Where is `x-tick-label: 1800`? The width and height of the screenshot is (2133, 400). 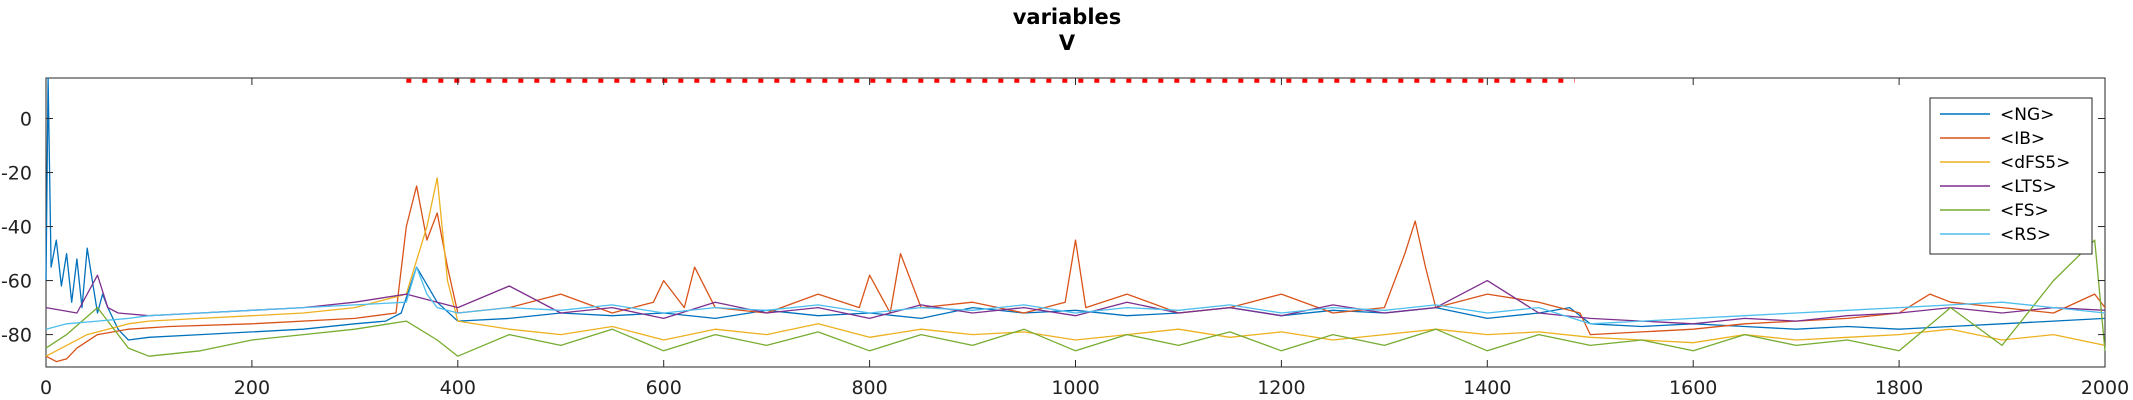
x-tick-label: 1800 is located at coordinates (1899, 388).